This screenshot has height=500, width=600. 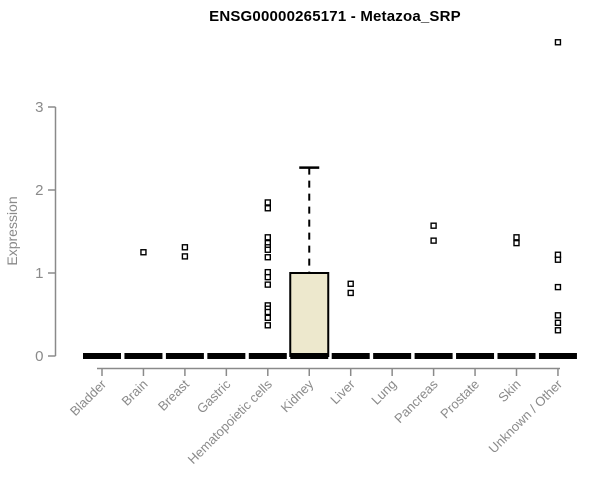 What do you see at coordinates (173, 394) in the screenshot?
I see `x-tick-label: Breast` at bounding box center [173, 394].